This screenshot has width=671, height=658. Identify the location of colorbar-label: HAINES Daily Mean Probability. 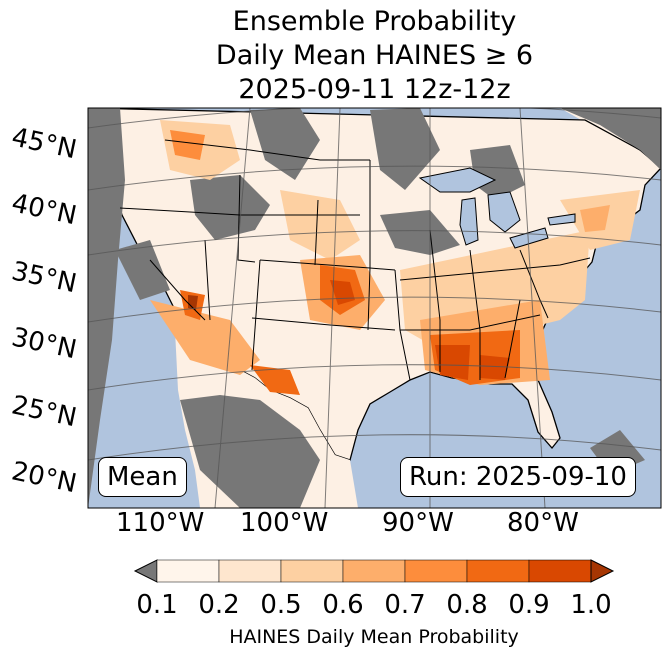
(374, 637).